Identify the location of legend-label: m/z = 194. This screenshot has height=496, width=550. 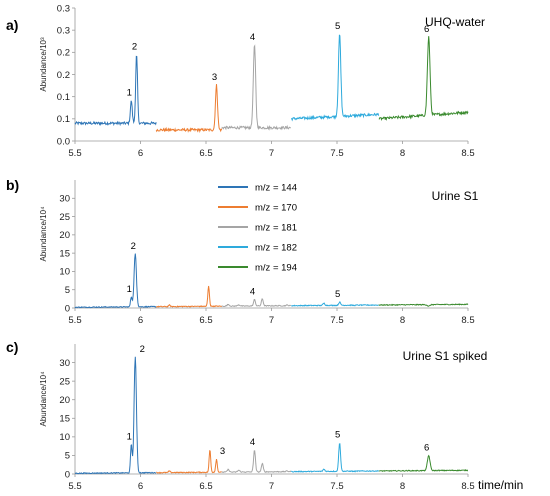
(276, 268).